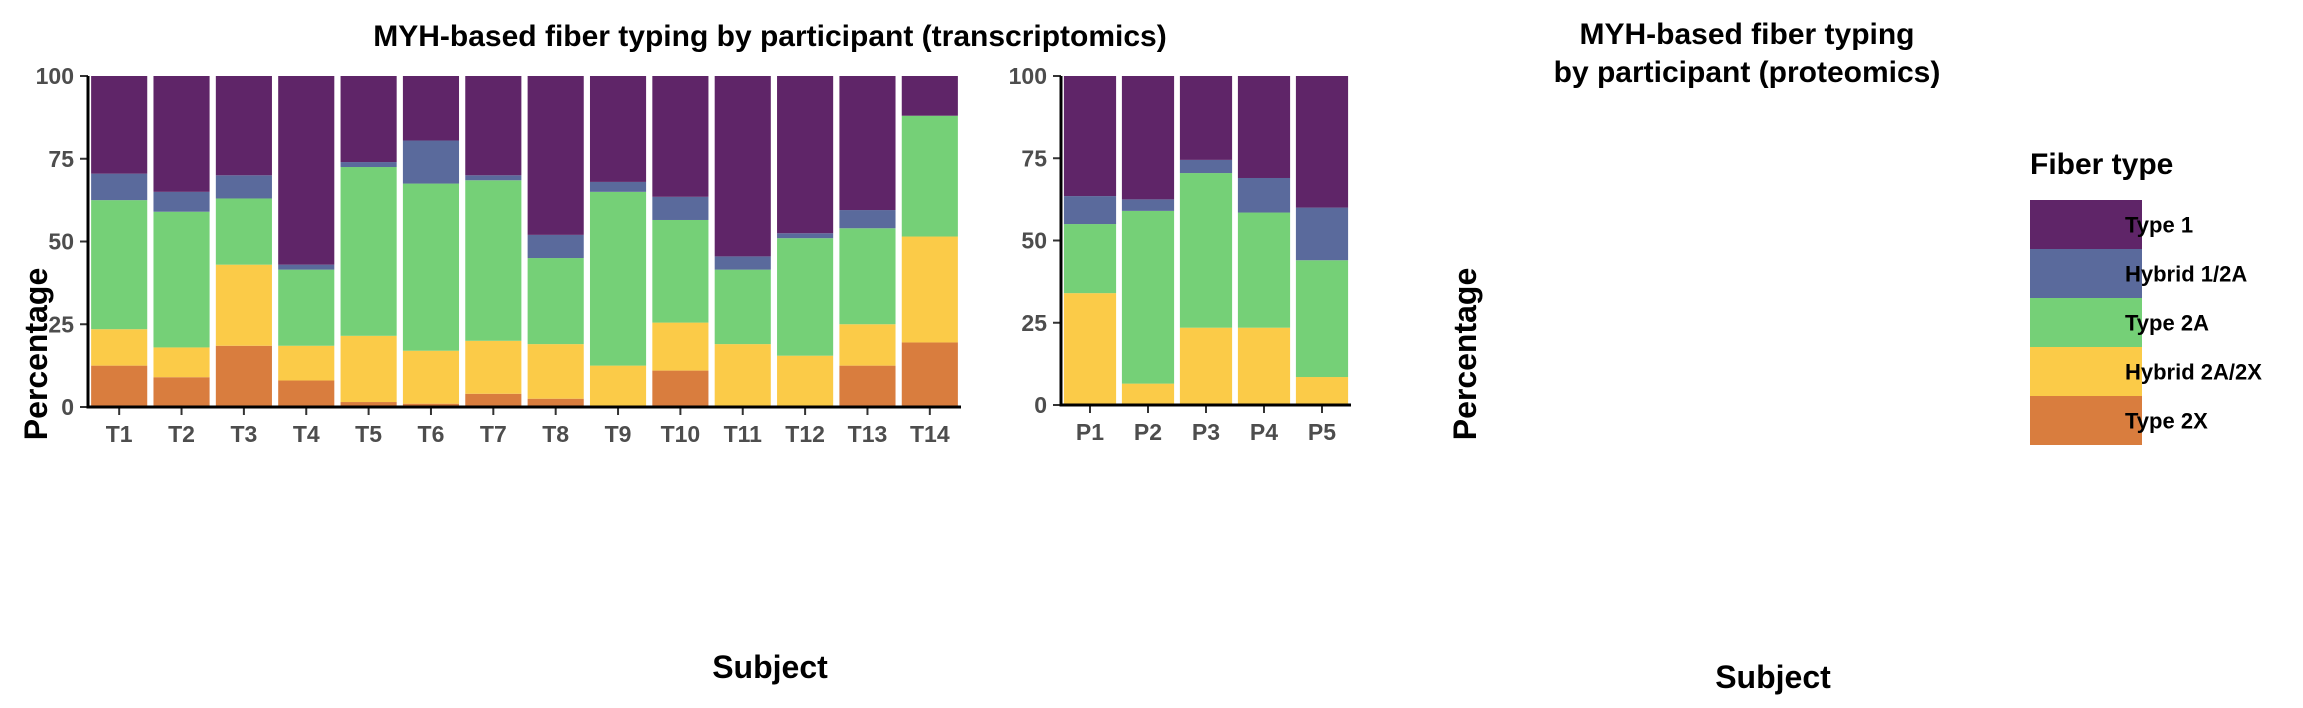  I want to click on bar-t11-hybrid-1-2a, so click(742, 263).